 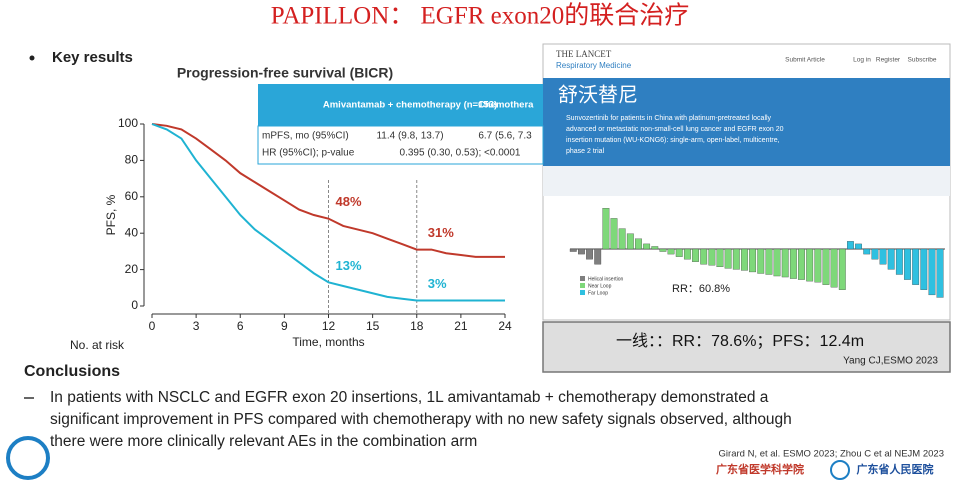 I want to click on table-cell: 0.395 (0.30, 0.53); <0.0001, so click(x=460, y=153).